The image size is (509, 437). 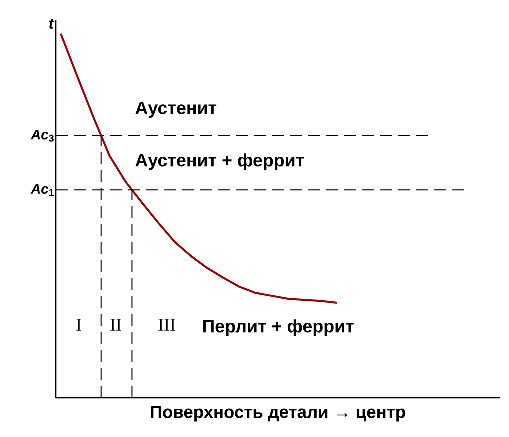 What do you see at coordinates (79, 325) in the screenshot?
I see `annotation: I` at bounding box center [79, 325].